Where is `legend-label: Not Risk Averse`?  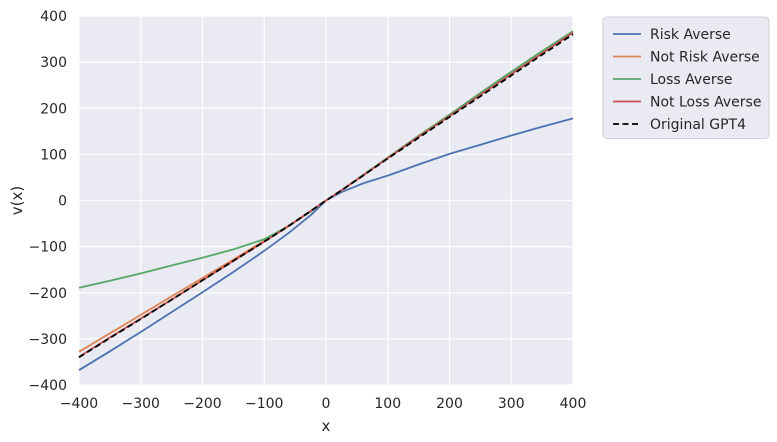
legend-label: Not Risk Averse is located at coordinates (705, 58).